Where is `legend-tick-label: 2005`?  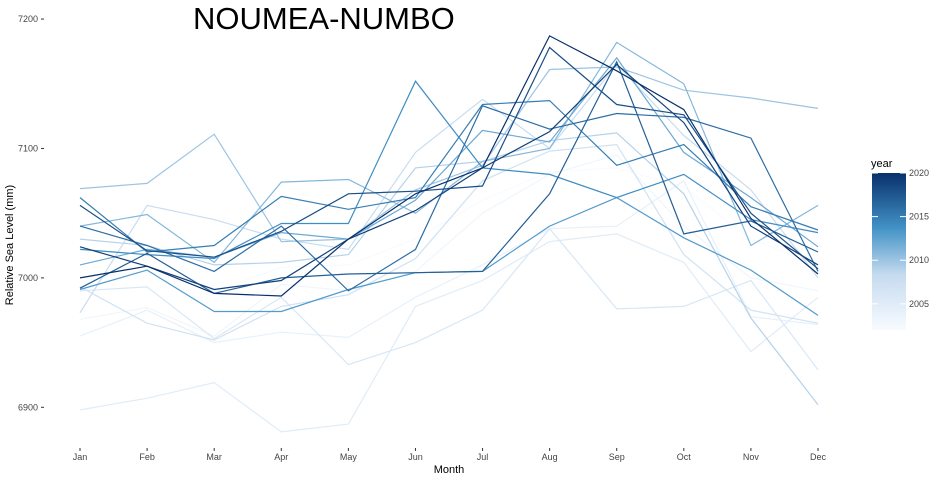 legend-tick-label: 2005 is located at coordinates (919, 304).